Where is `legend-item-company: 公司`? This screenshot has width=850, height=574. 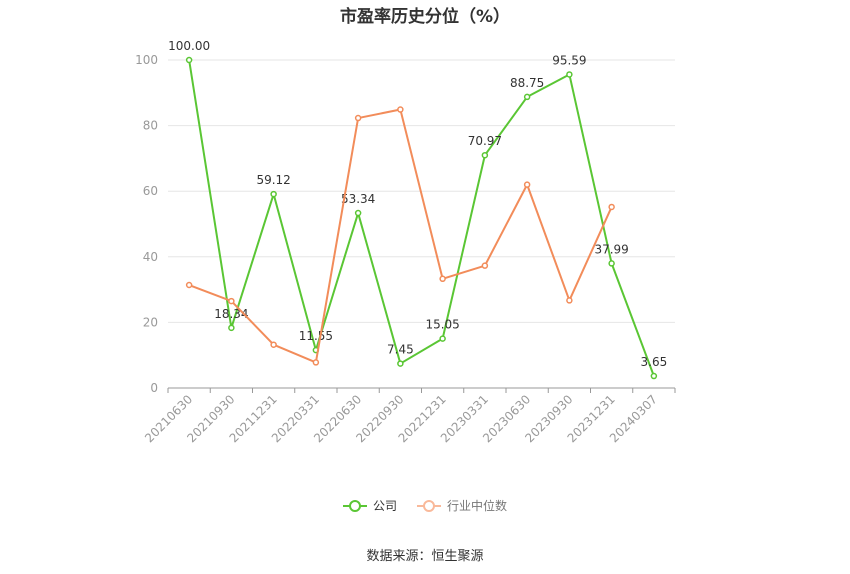
legend-item-company: 公司 is located at coordinates (369, 505).